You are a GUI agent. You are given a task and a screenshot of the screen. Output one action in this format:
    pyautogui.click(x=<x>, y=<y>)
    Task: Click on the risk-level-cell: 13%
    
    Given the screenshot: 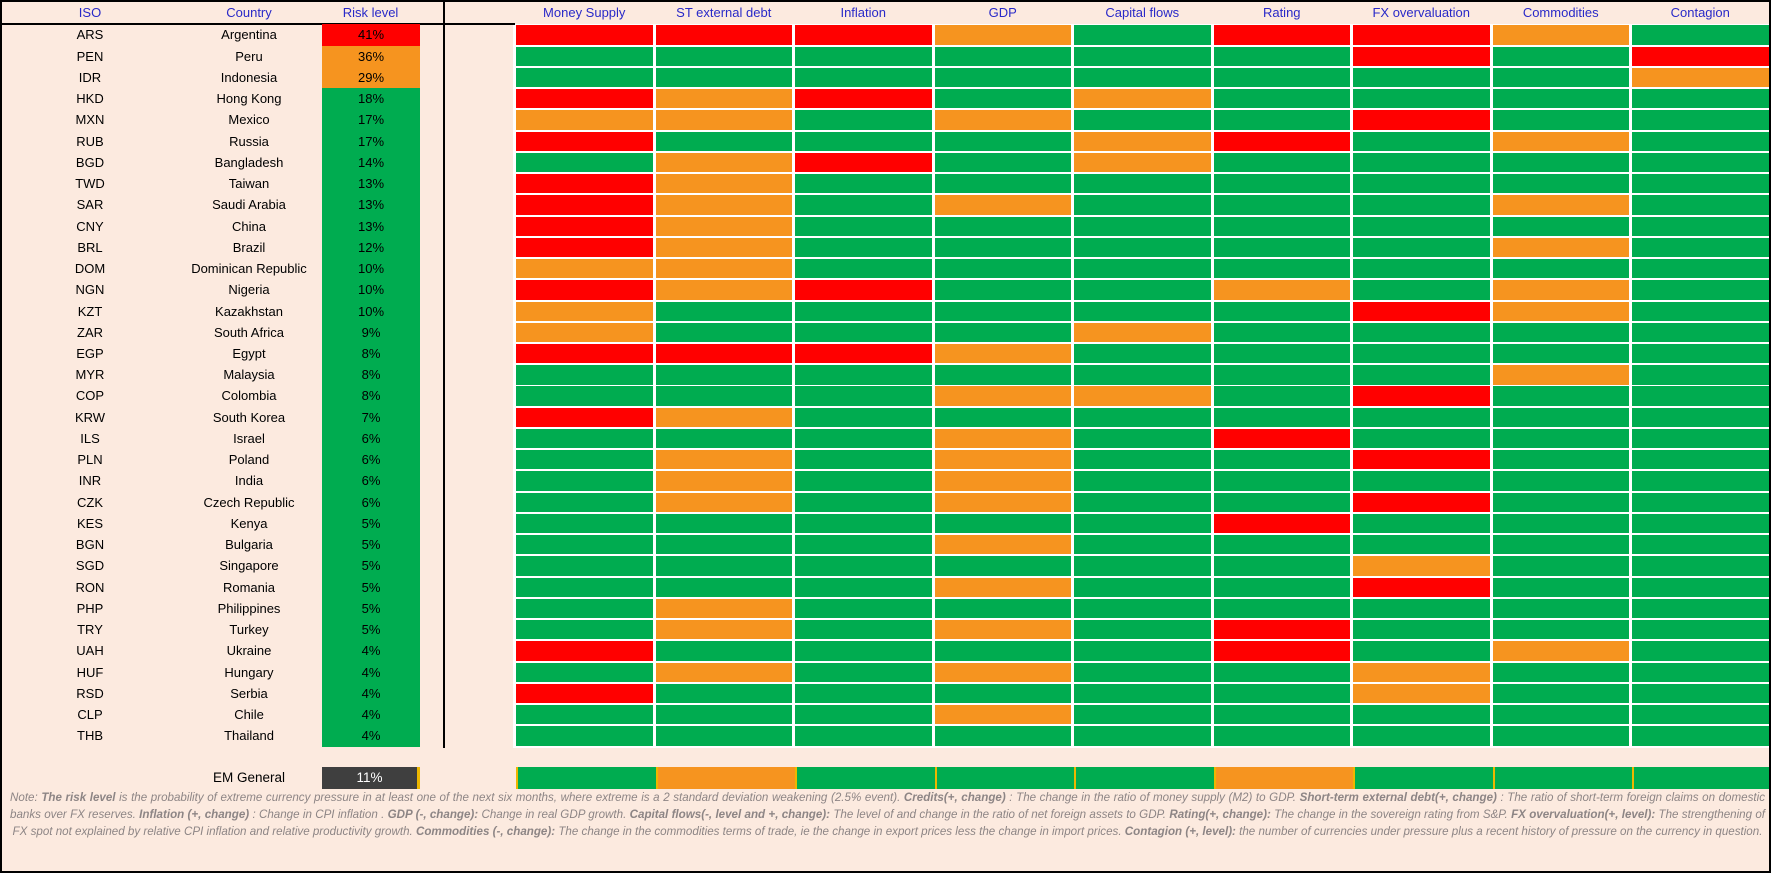 What is the action you would take?
    pyautogui.click(x=371, y=205)
    